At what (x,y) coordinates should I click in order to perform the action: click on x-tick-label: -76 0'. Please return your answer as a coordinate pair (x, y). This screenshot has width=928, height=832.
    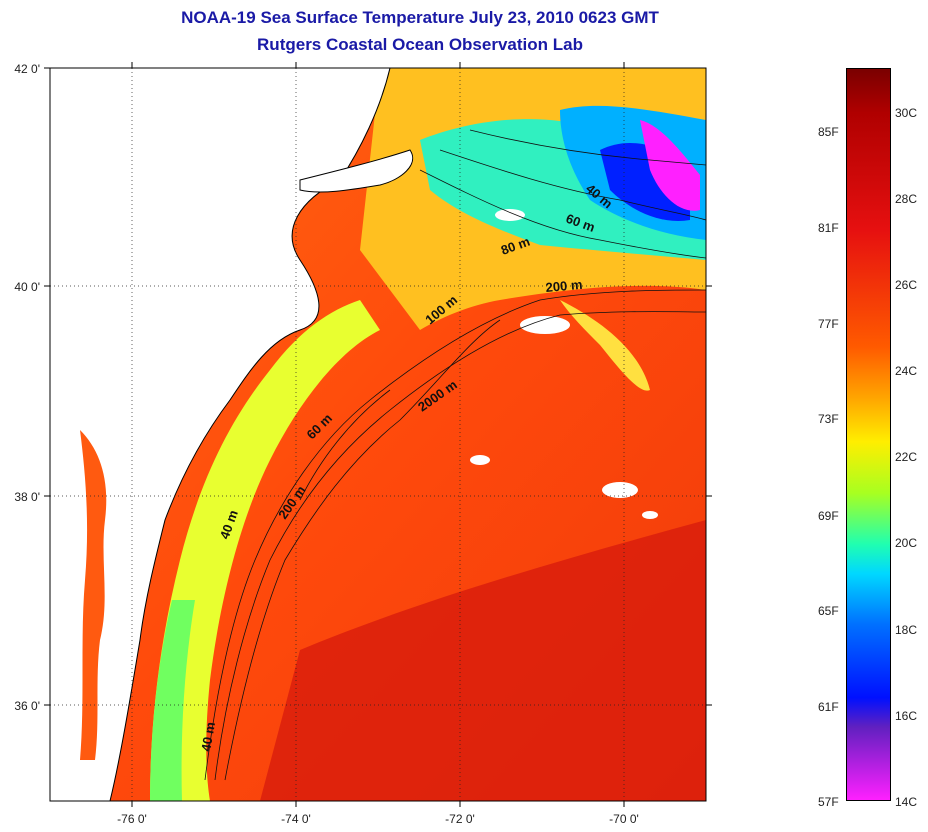
    Looking at the image, I should click on (132, 819).